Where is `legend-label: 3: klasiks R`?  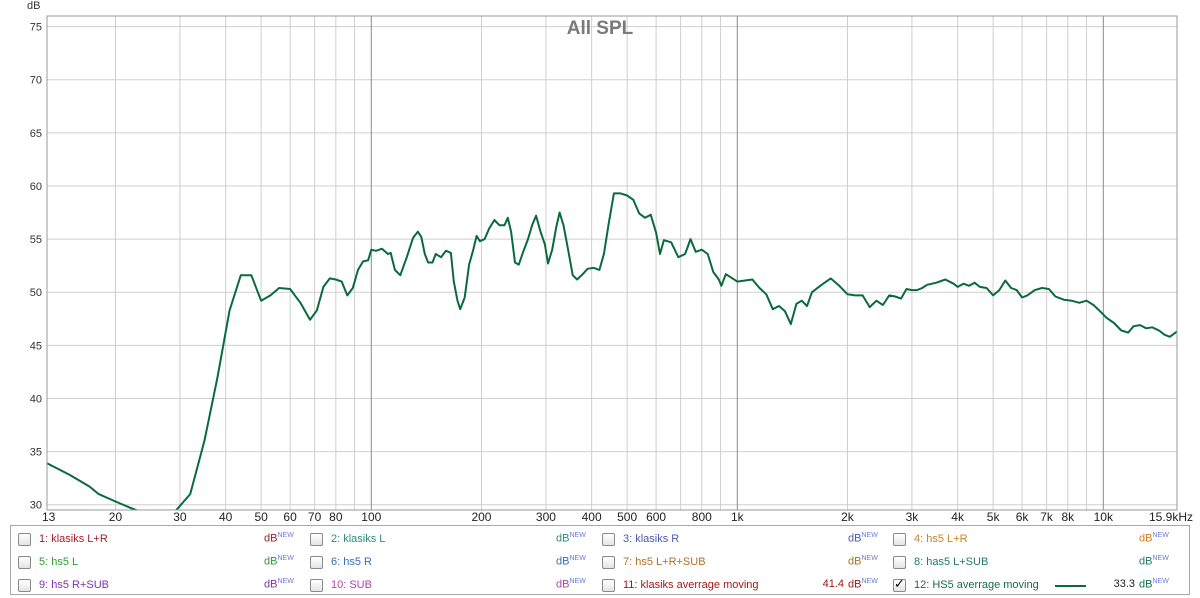 legend-label: 3: klasiks R is located at coordinates (651, 539).